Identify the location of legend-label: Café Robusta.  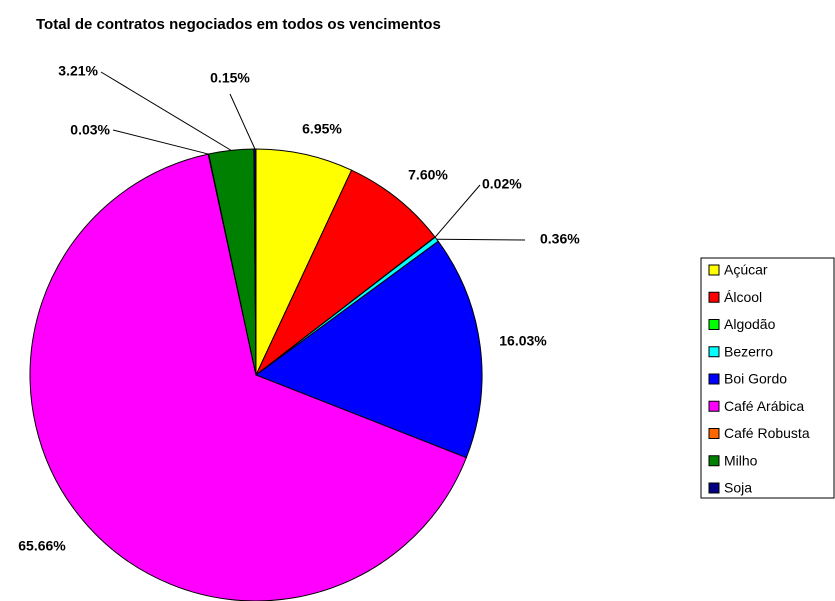
(767, 433).